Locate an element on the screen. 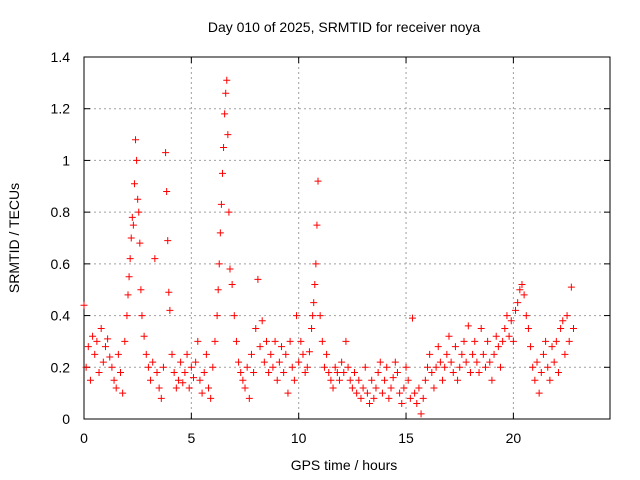  y-tick-label: 1 is located at coordinates (66, 160).